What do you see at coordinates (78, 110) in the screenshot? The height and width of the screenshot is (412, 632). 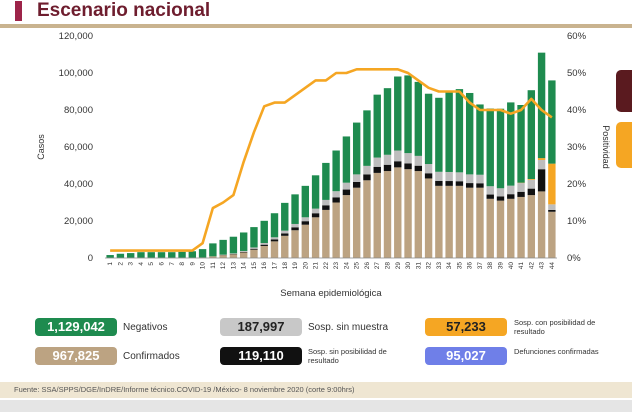 I see `y-tick-label: 80,000` at bounding box center [78, 110].